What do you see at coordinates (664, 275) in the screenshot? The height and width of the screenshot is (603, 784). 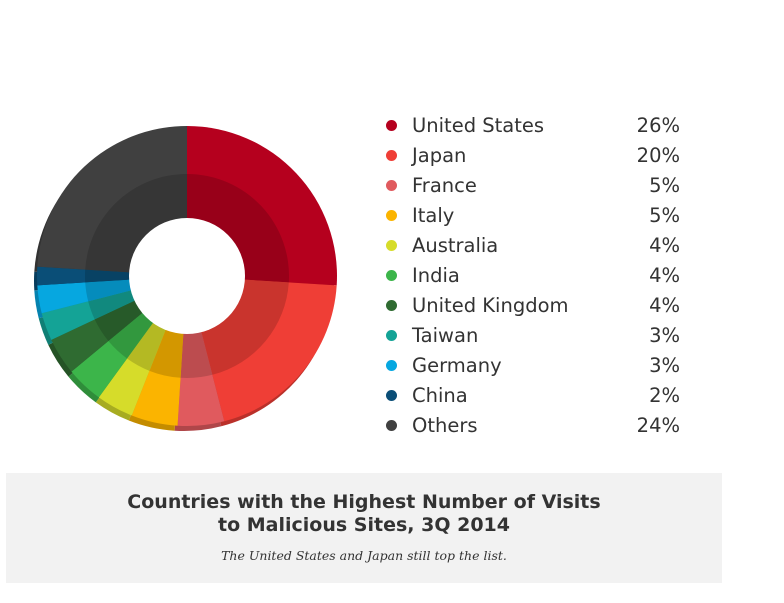 I see `legend-value-india: 4%` at bounding box center [664, 275].